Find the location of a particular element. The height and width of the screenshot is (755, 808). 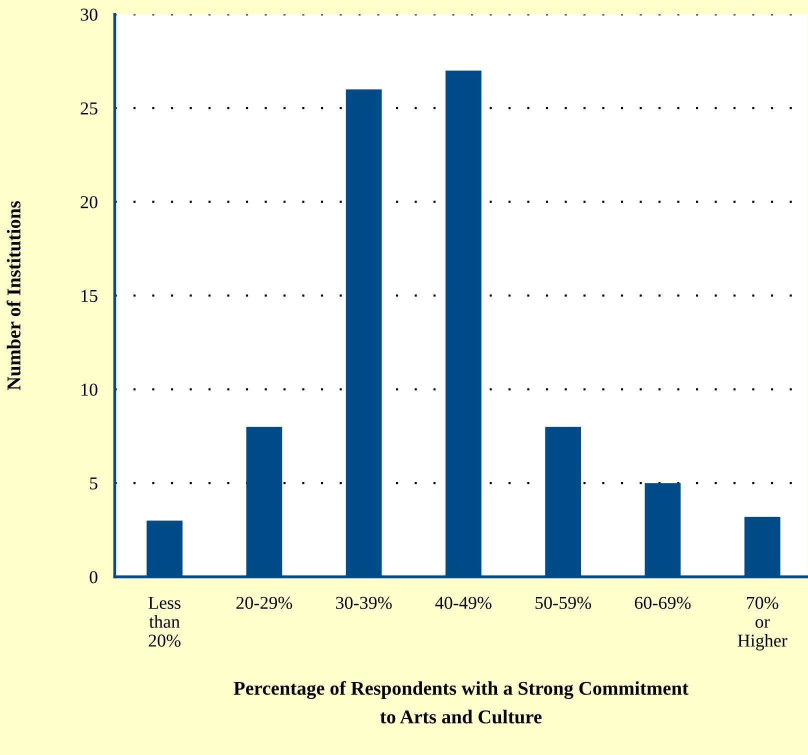

x-axis-title: Percentage of Respondents with a Strong Commitment to Arts and Culture is located at coordinates (461, 702).